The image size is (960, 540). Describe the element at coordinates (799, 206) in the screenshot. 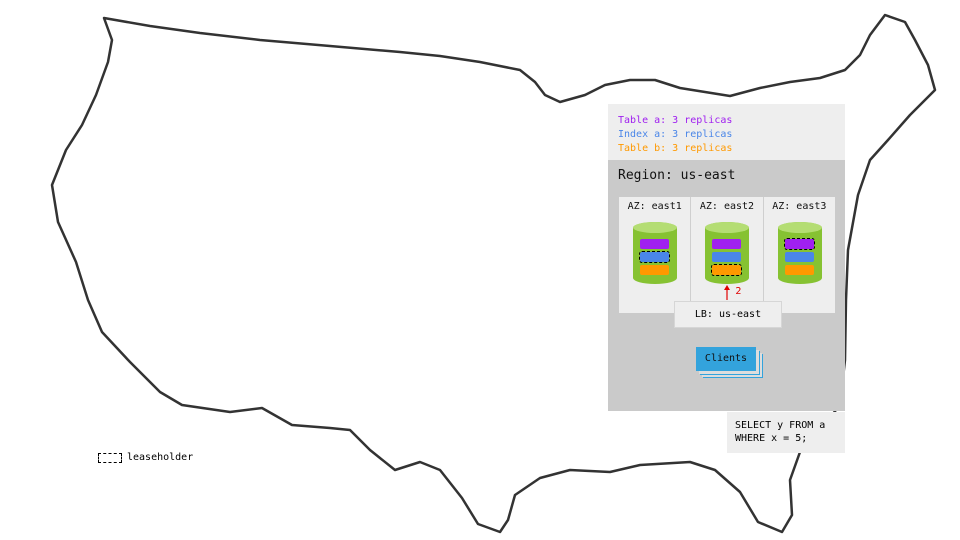

I see `az-label: AZ: east3` at that location.